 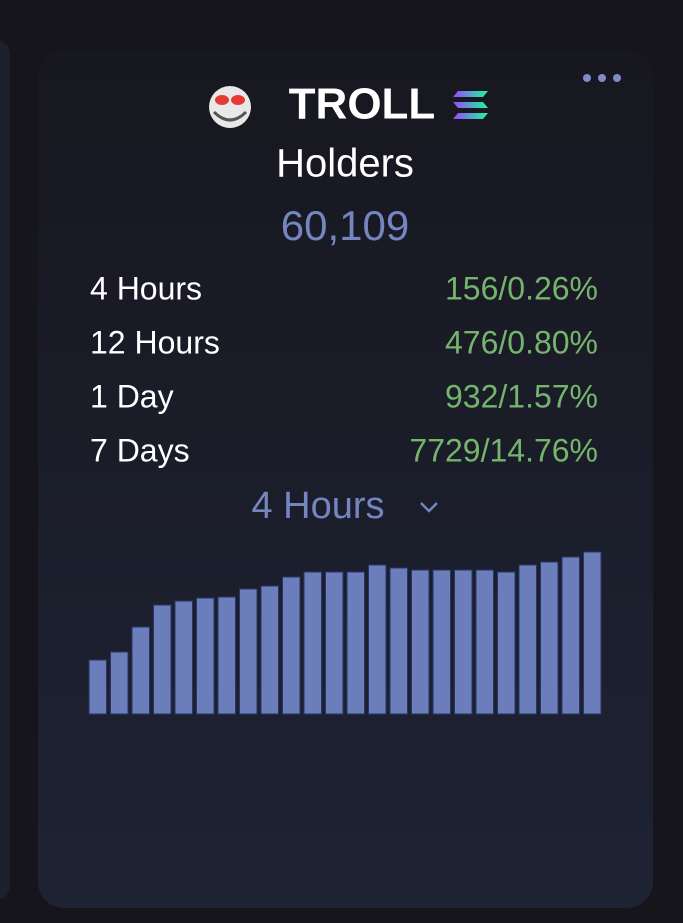 I want to click on side-panel, so click(x=5, y=470).